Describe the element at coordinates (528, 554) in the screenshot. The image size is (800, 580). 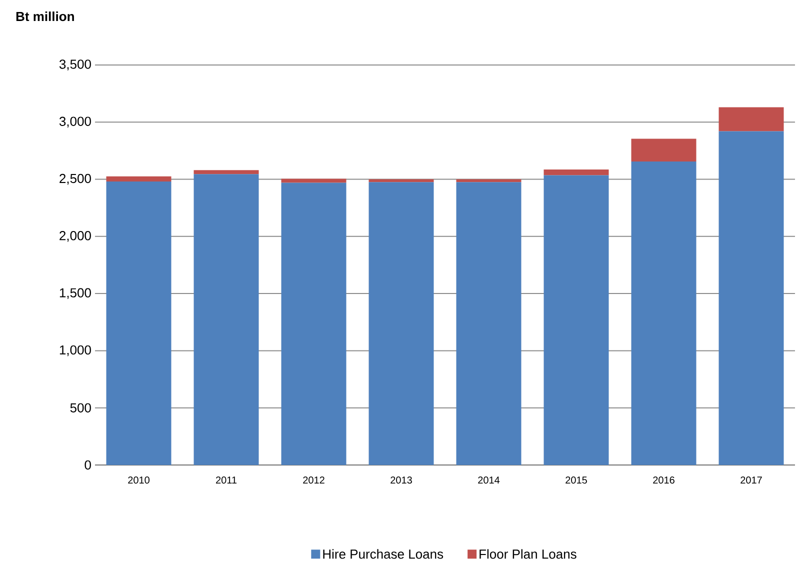
I see `legend-label: Floor Plan Loans` at that location.